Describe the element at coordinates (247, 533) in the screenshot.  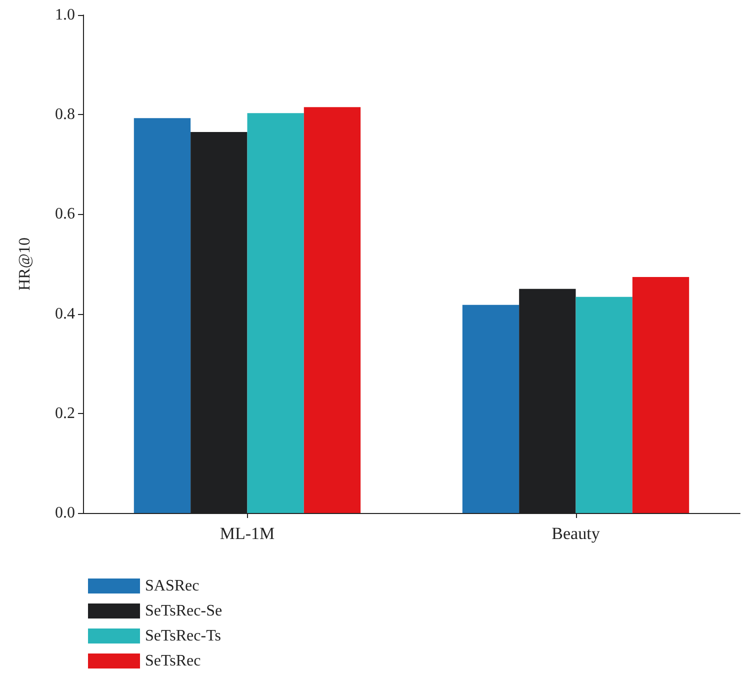
I see `x-tick-label: ML-1M` at that location.